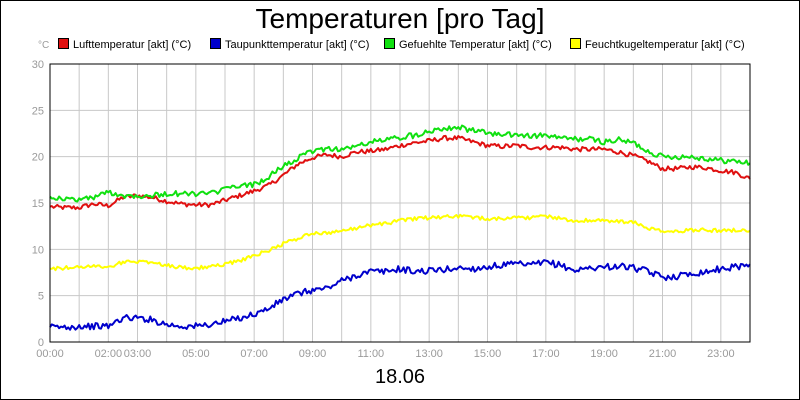 Image resolution: width=800 pixels, height=400 pixels. What do you see at coordinates (665, 45) in the screenshot?
I see `legend-label-feuchtkugeltemperatur: Feuchtkugeltemperatur [akt] (°C)` at bounding box center [665, 45].